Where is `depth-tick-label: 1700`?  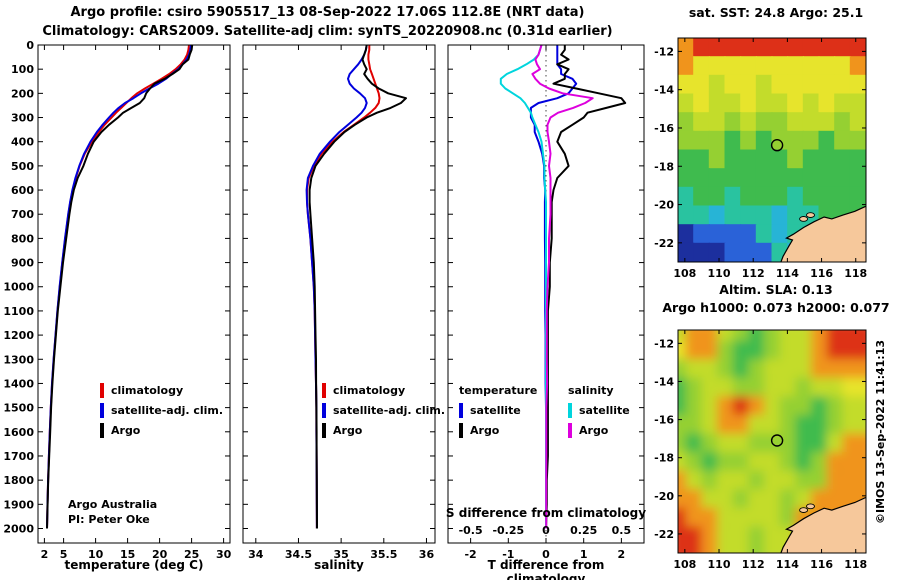 depth-tick-label: 1700 is located at coordinates (18, 456).